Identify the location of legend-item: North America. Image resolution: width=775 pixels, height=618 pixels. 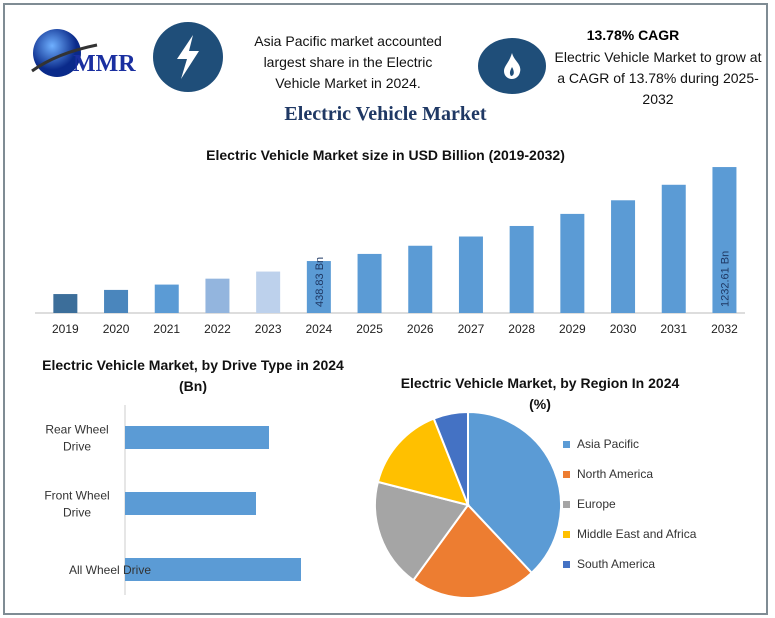
(629, 474).